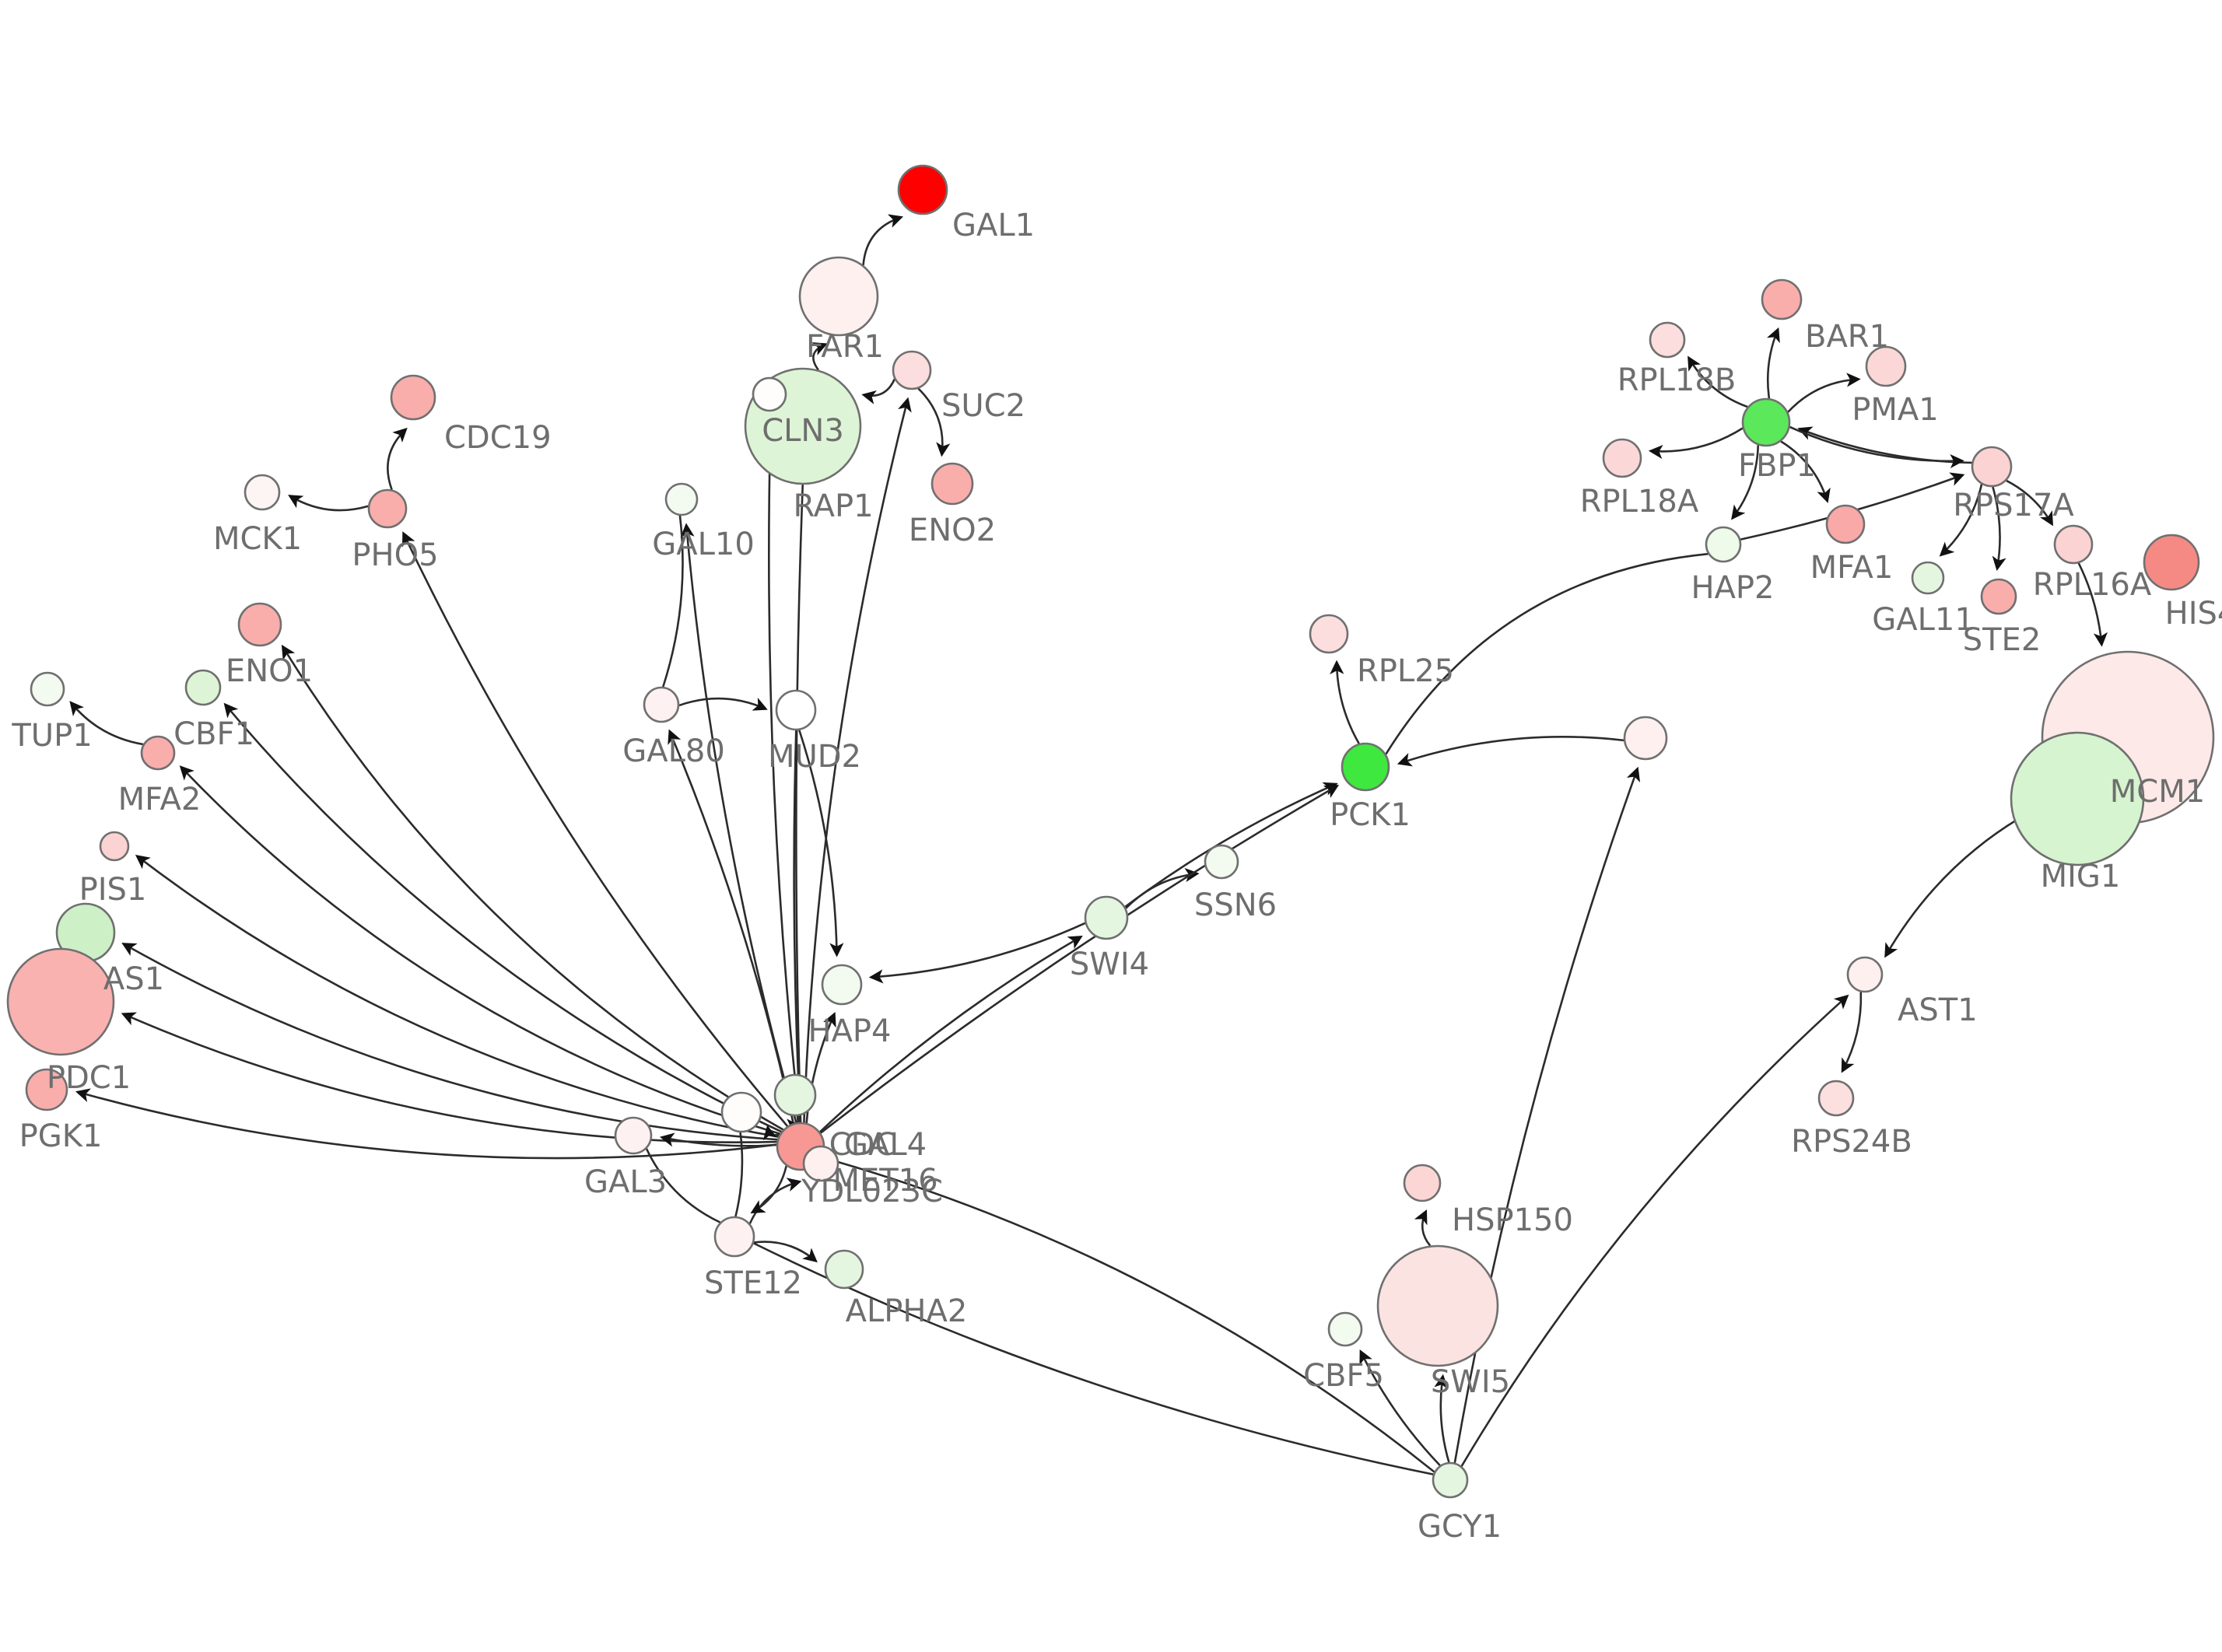  Describe the element at coordinates (1460, 1527) in the screenshot. I see `node-label-gcy1: GCY1` at that location.